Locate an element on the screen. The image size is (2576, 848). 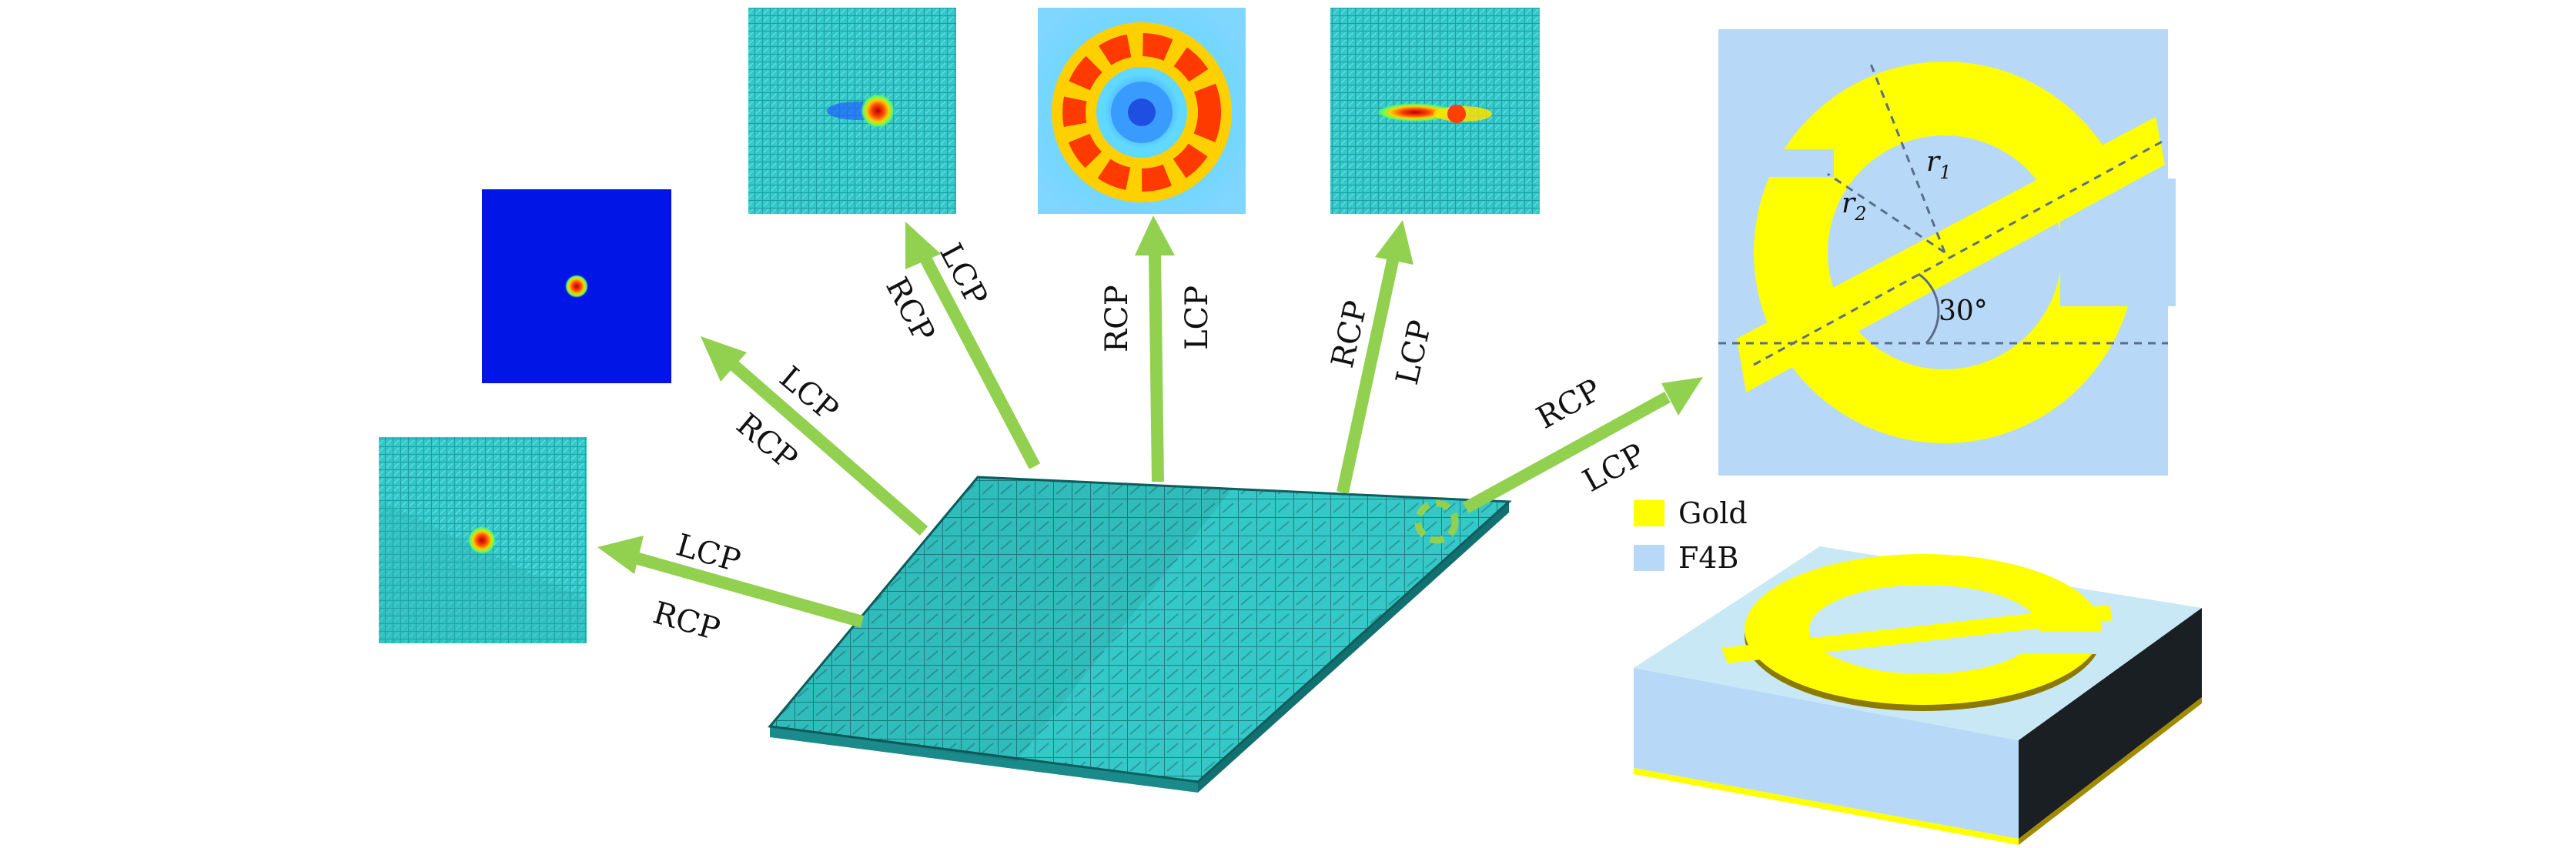
r2-label: r2 is located at coordinates (1855, 207).